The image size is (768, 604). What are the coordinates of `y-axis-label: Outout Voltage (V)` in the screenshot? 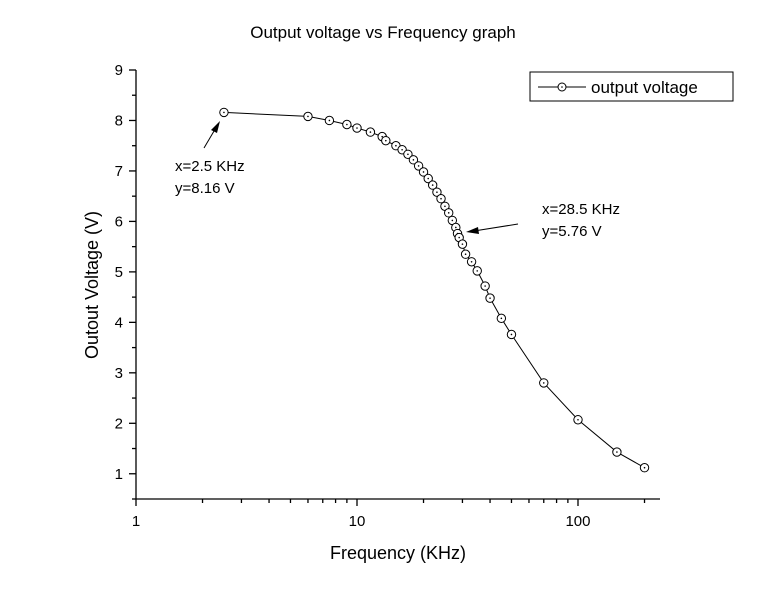 It's located at (92, 285).